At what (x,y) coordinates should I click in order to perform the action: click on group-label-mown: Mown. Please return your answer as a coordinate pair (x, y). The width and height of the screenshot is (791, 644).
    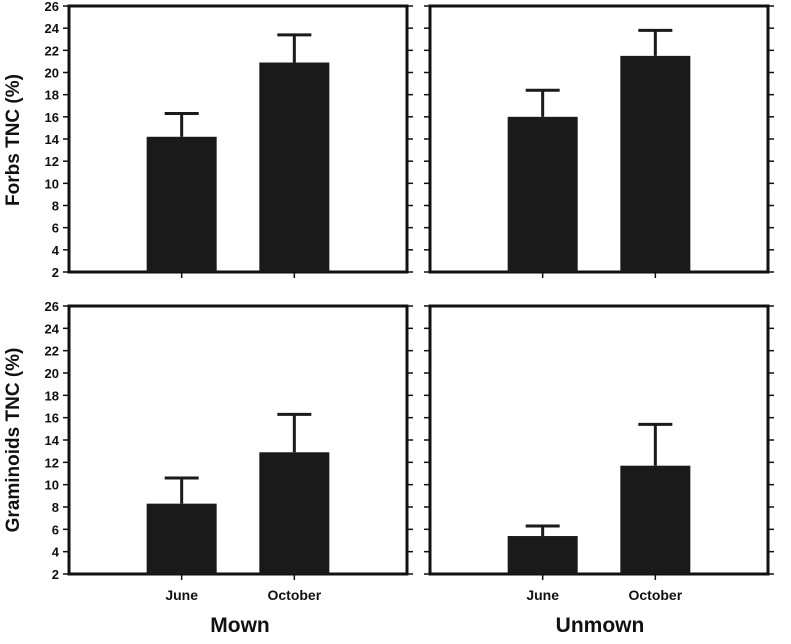
    Looking at the image, I should click on (239, 625).